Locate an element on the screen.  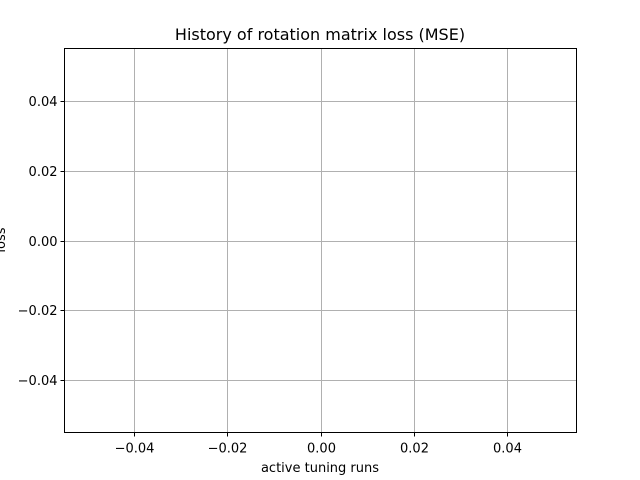
x-tick-label: −0.04 is located at coordinates (135, 449).